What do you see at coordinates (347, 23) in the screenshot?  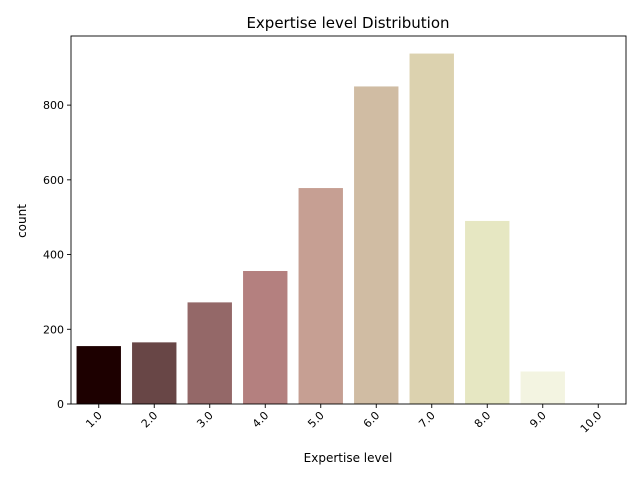 I see `chart-title: Expertise level Distribution` at bounding box center [347, 23].